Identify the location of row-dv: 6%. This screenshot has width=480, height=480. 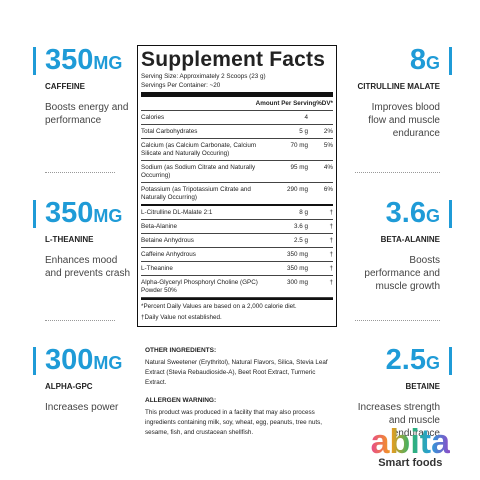
(328, 189).